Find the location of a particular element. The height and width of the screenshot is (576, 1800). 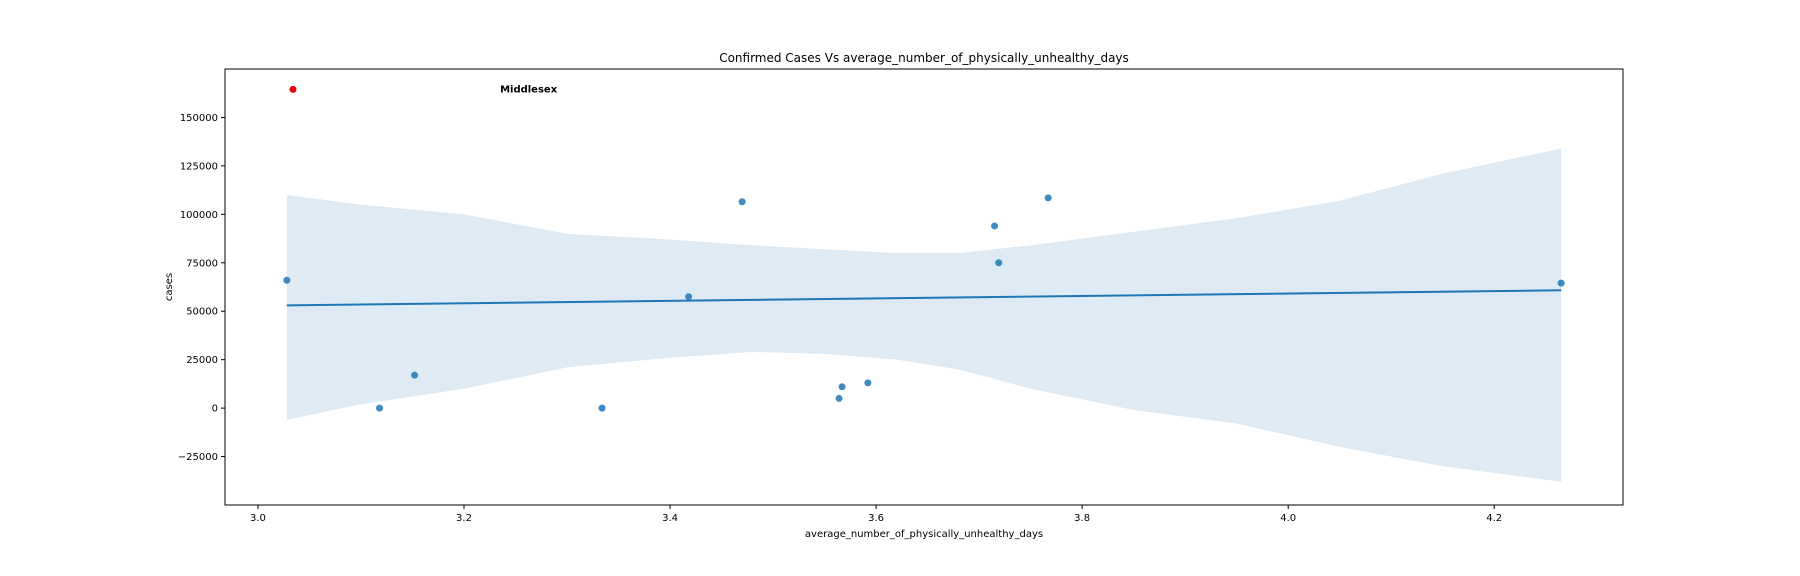

highlight-point-middlesex is located at coordinates (293, 89).